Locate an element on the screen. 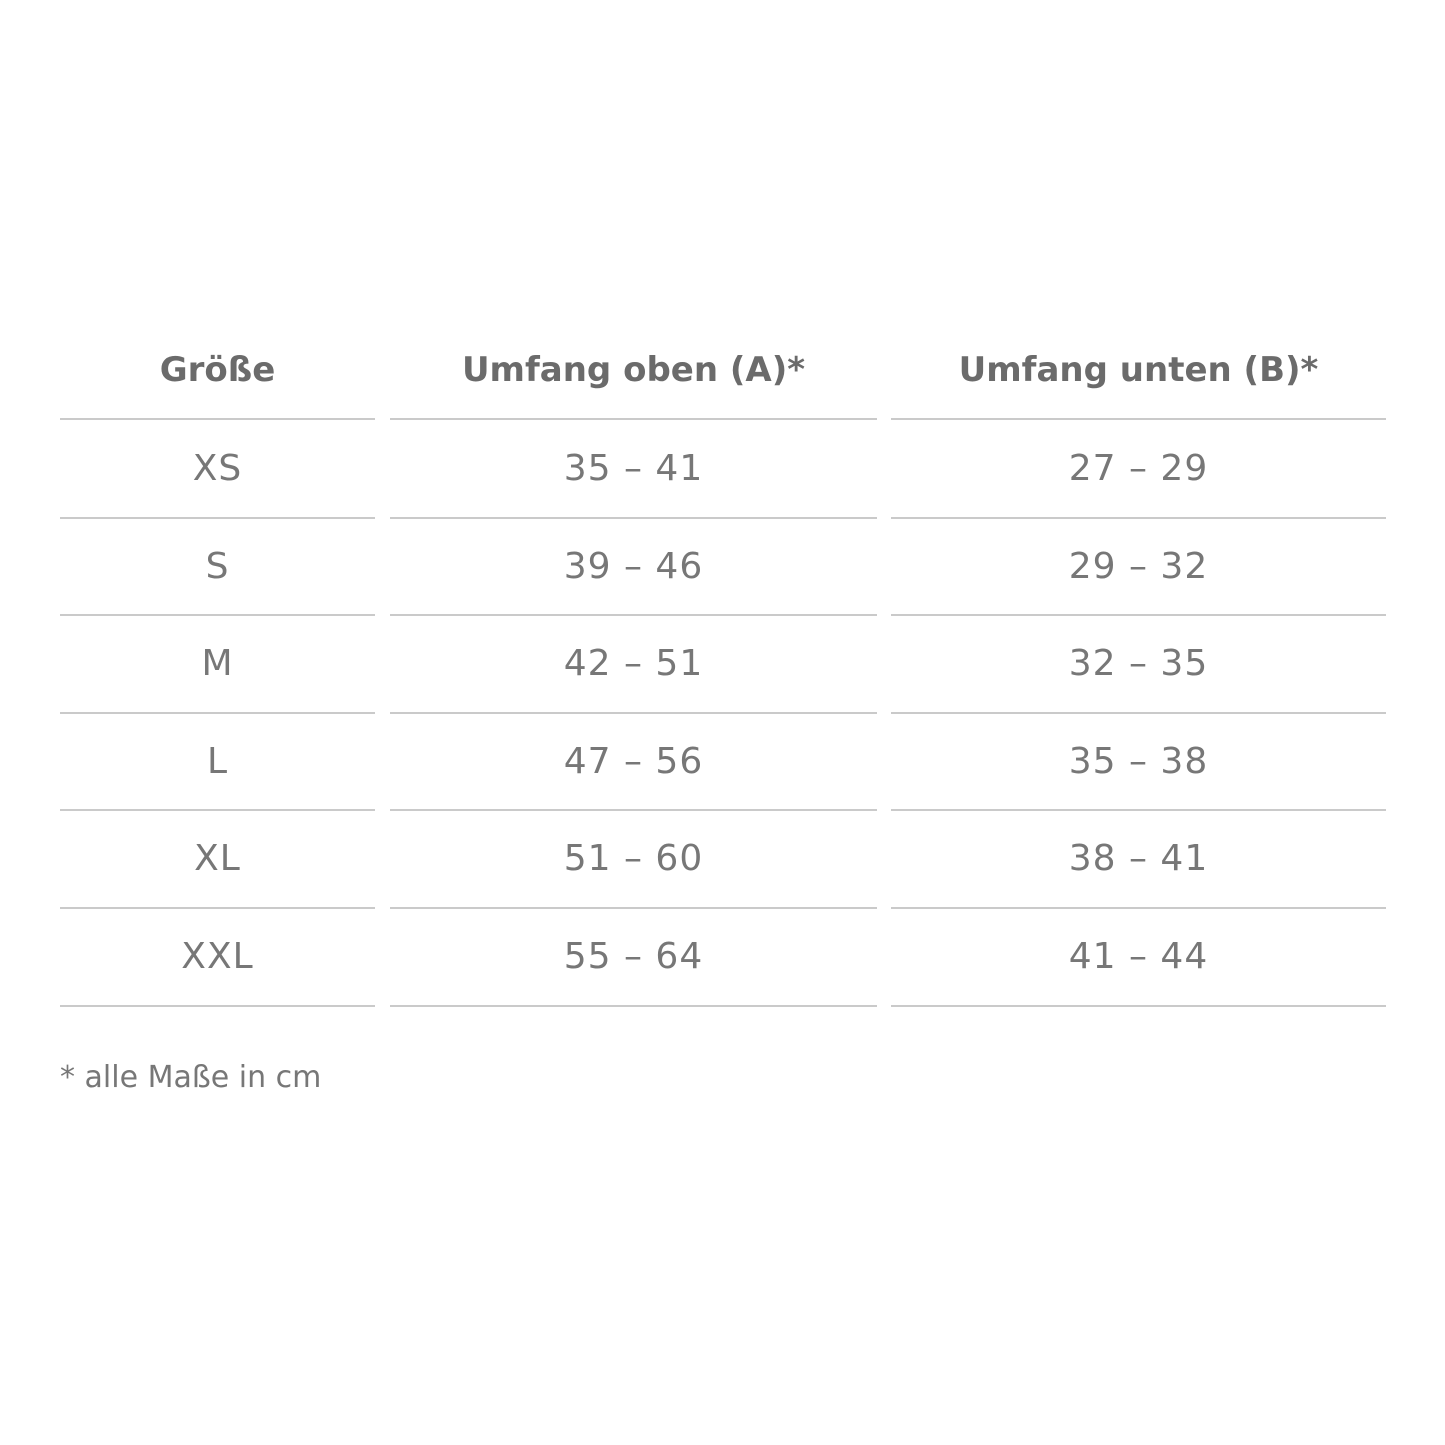 This screenshot has height=1445, width=1445. table-cell: 32 – 35 is located at coordinates (1138, 663).